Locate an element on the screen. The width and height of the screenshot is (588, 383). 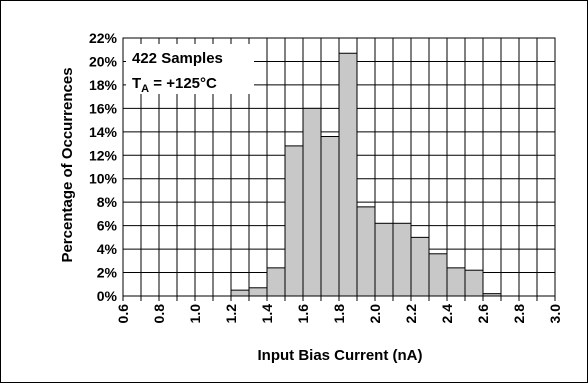
y-tick-label: 16% is located at coordinates (103, 108).